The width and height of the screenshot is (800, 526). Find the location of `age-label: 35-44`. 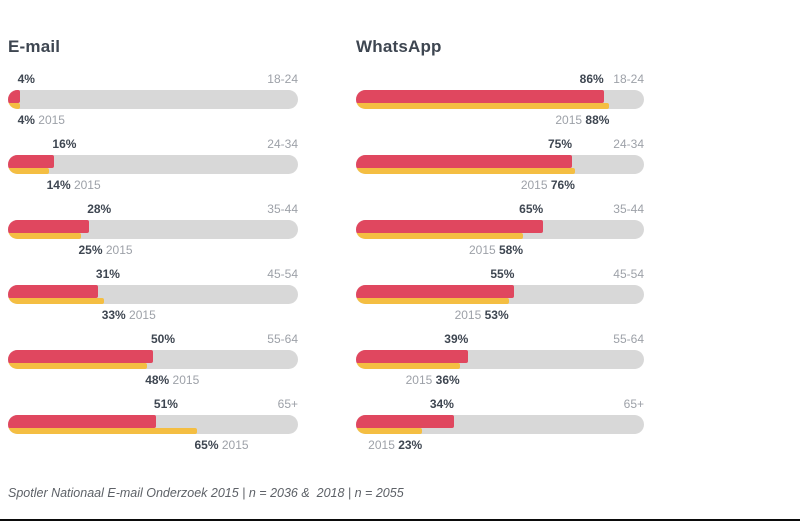

age-label: 35-44 is located at coordinates (628, 209).